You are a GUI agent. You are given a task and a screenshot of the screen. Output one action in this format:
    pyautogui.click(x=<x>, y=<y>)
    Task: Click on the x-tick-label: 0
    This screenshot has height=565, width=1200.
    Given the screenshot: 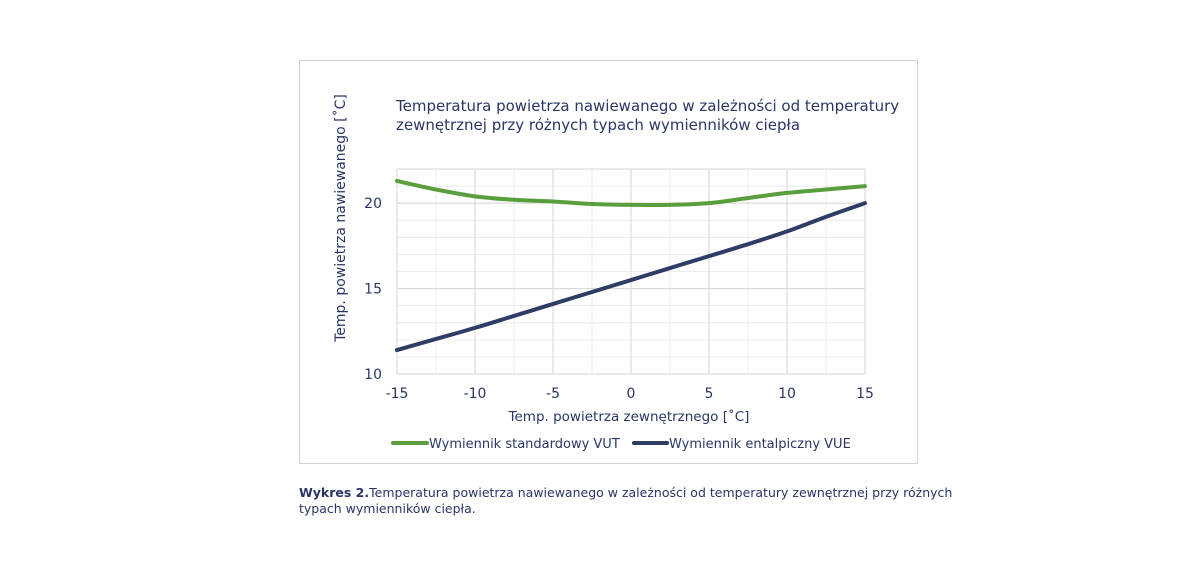 What is the action you would take?
    pyautogui.click(x=631, y=394)
    